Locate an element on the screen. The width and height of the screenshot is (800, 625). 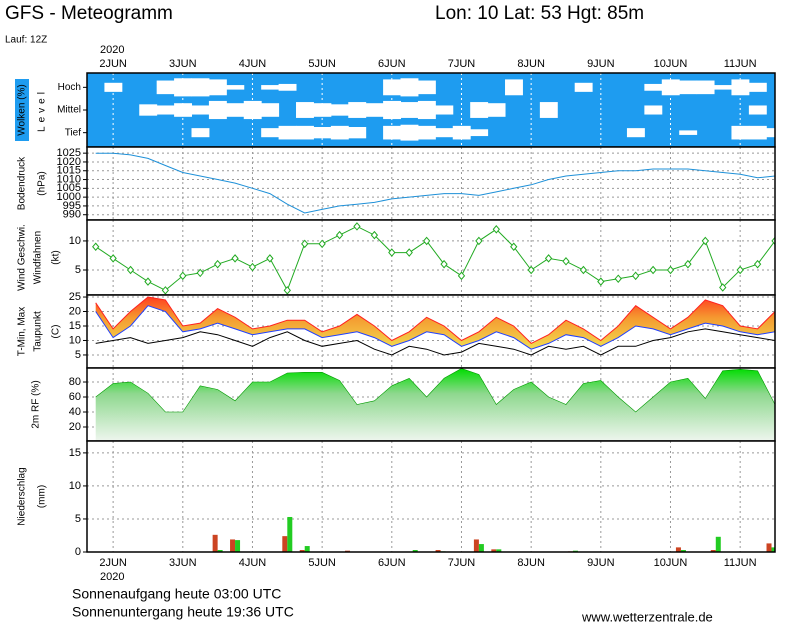
x-tick-label-bottom: 6JUN is located at coordinates (392, 563).